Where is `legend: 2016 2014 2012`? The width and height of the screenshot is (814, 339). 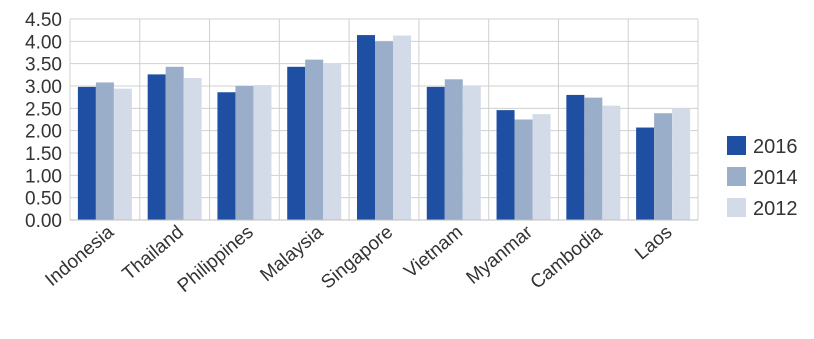
legend: 2016 2014 2012 is located at coordinates (762, 178).